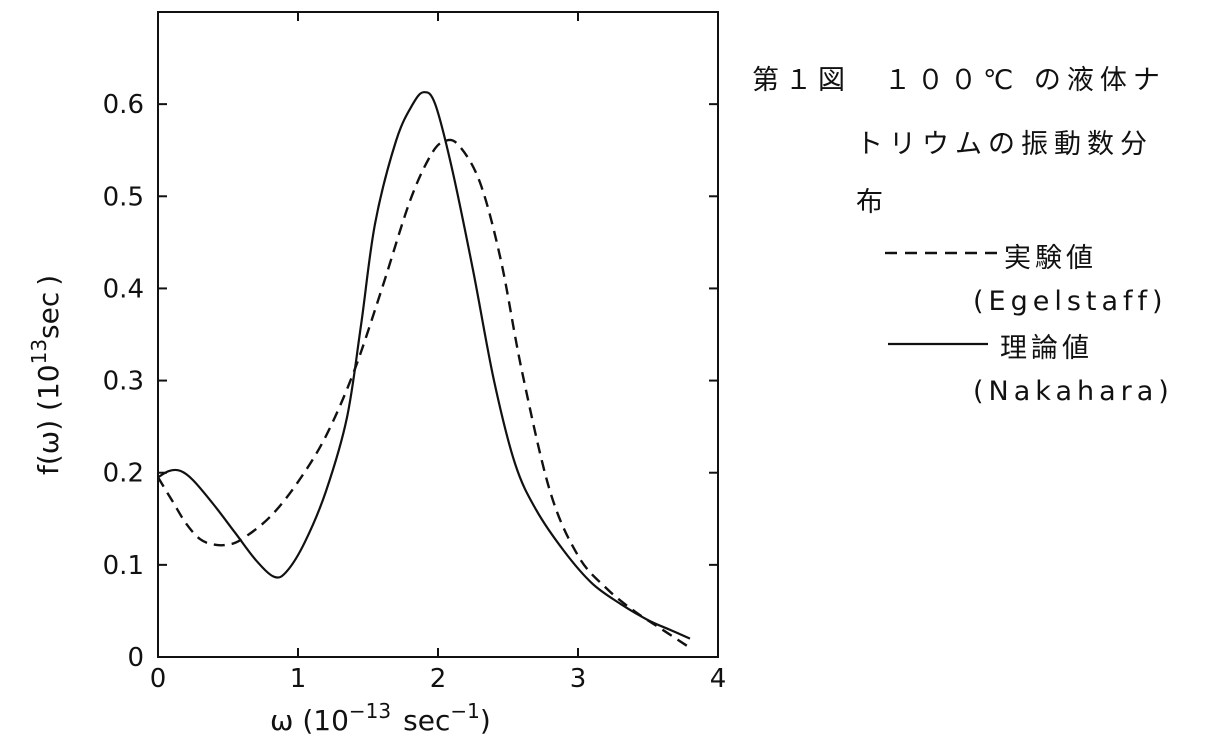 This screenshot has width=1210, height=743. What do you see at coordinates (123, 474) in the screenshot?
I see `y-tick-label-2: 0.2` at bounding box center [123, 474].